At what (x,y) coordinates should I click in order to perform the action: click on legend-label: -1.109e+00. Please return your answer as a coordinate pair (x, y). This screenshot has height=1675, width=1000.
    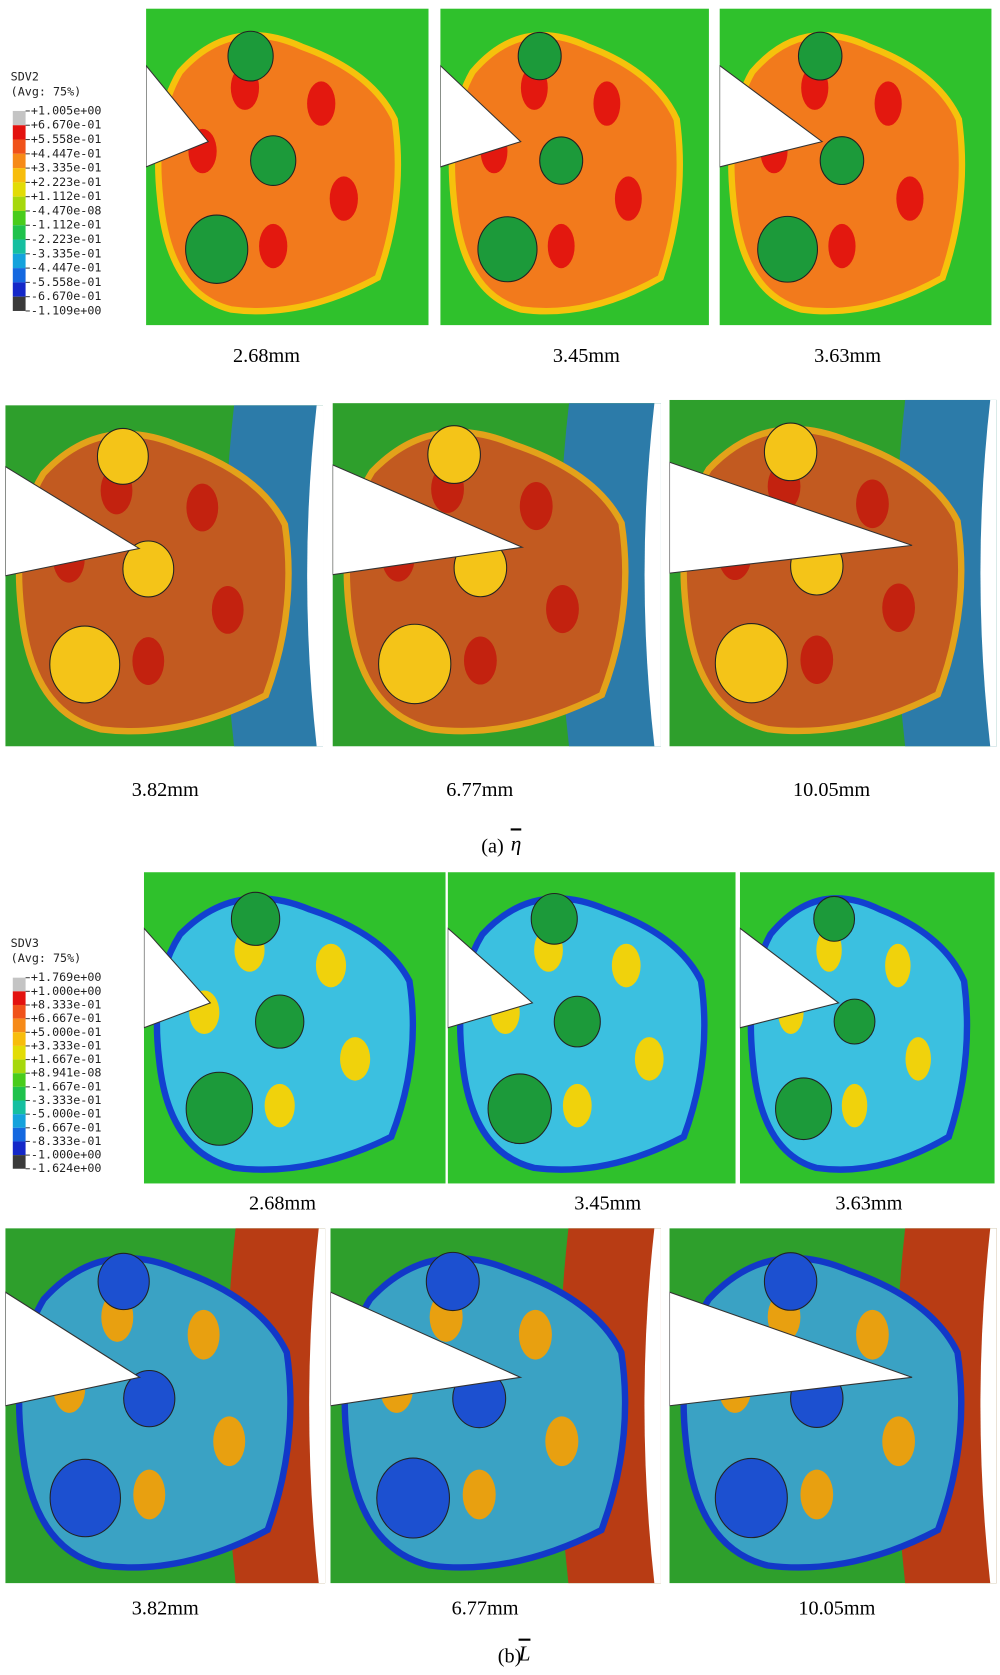
    Looking at the image, I should click on (66, 310).